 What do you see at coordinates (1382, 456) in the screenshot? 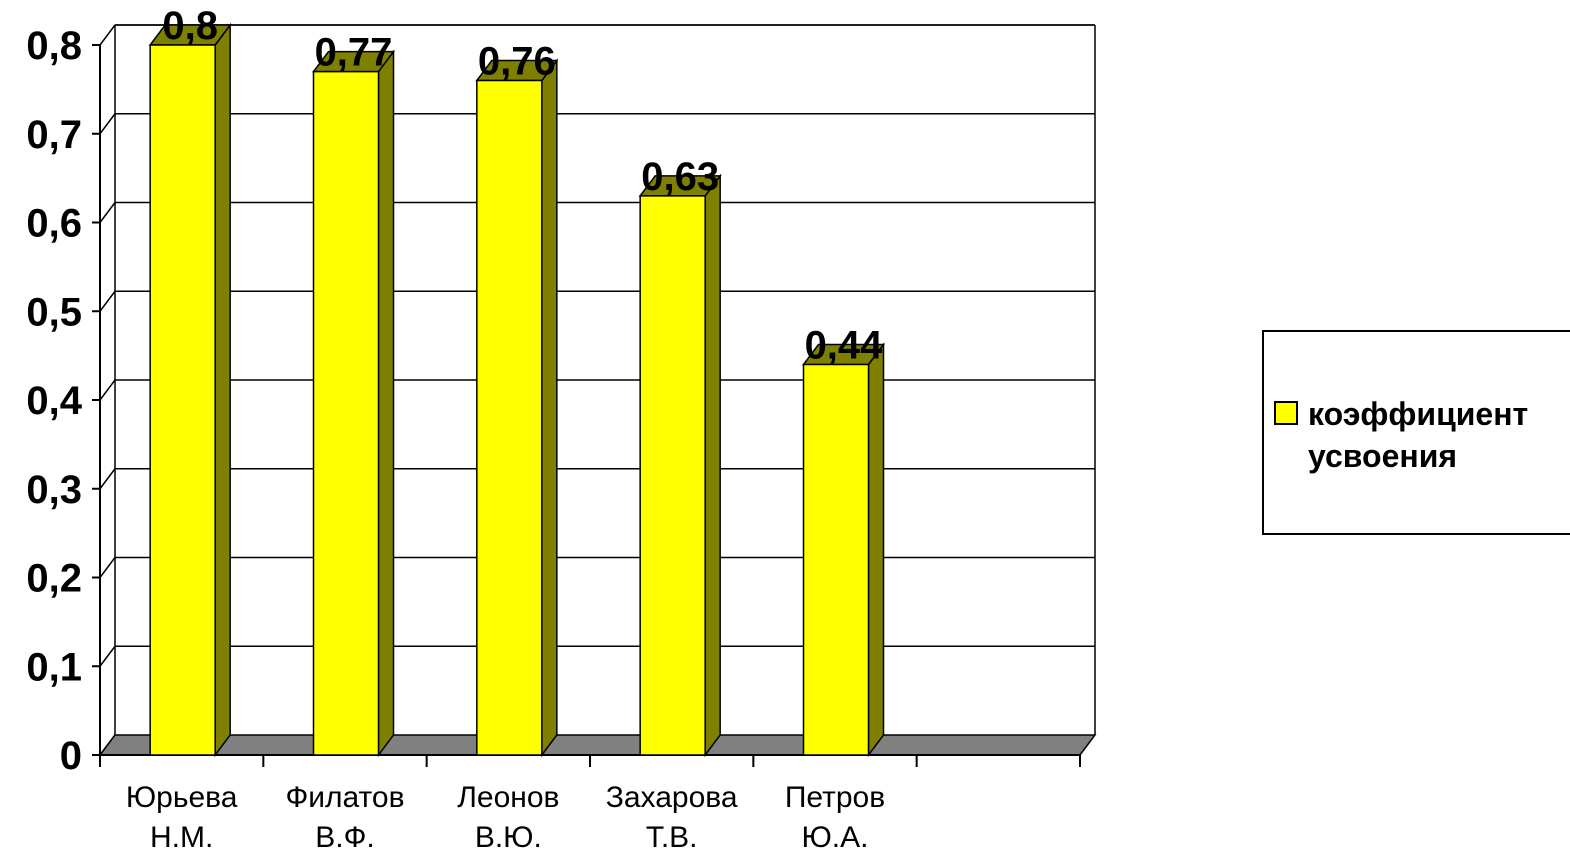
I see `legend-label: усвоения` at bounding box center [1382, 456].